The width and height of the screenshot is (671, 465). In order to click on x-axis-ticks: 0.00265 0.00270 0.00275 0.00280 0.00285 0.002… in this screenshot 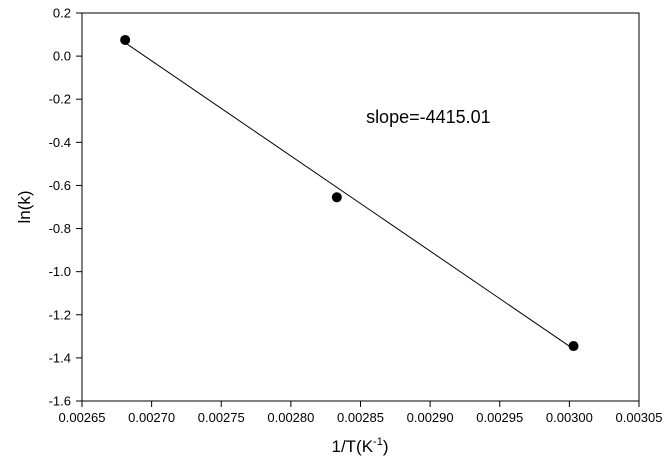, I will do `click(361, 413)`.